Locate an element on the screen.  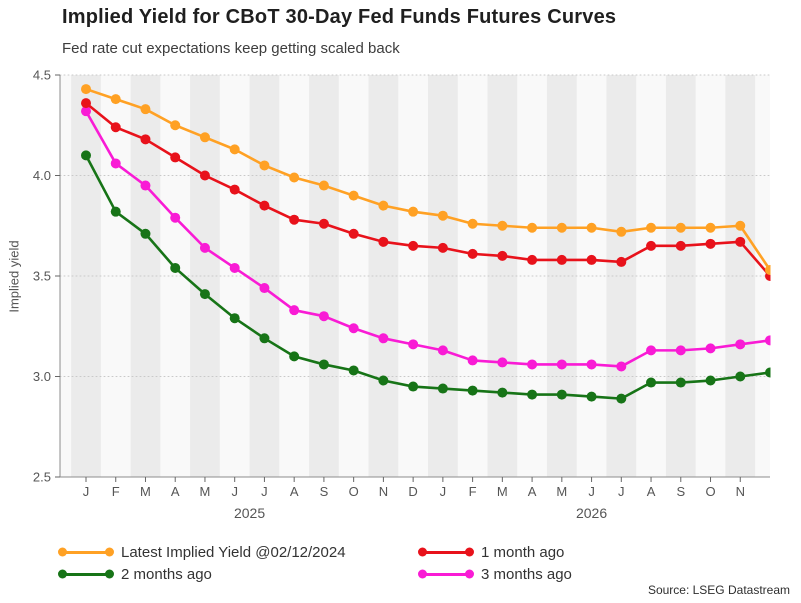
y-tick-label: 2.5 is located at coordinates (42, 477).